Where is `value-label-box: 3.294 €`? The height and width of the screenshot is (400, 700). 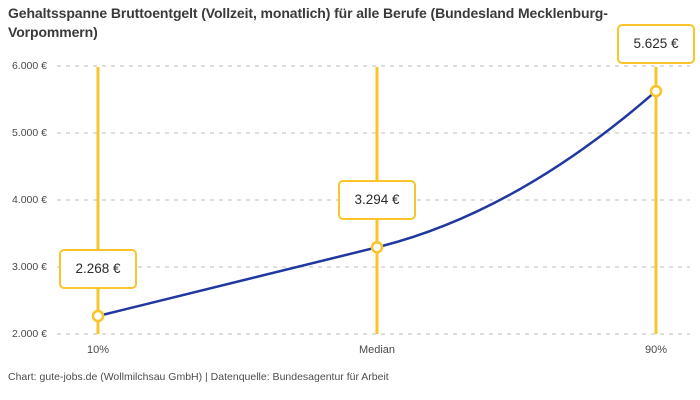 value-label-box: 3.294 € is located at coordinates (377, 200).